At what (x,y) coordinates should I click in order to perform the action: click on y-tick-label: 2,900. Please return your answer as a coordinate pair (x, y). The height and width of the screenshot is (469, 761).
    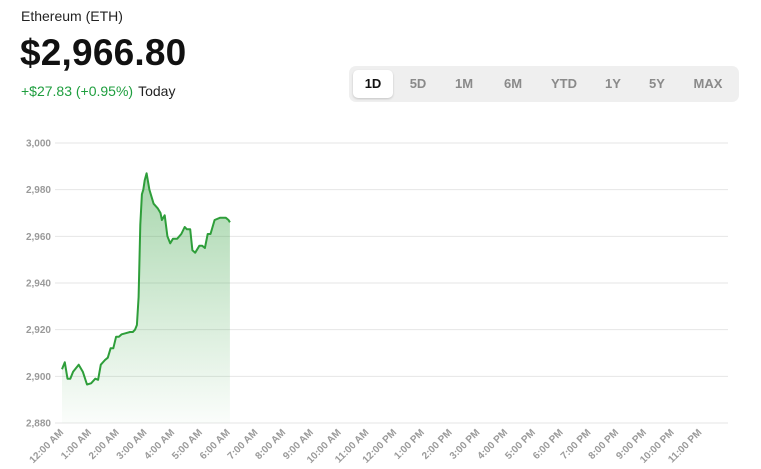
    Looking at the image, I should click on (38, 377).